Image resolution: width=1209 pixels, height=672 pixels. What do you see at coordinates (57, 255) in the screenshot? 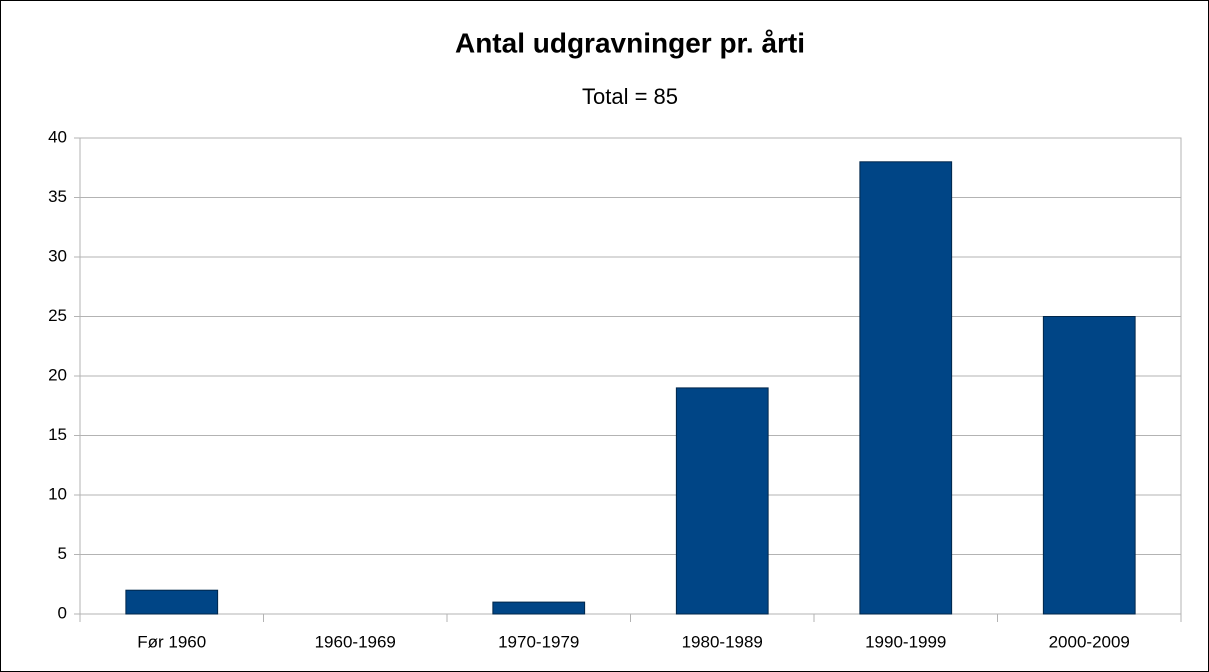
I see `y-tick-label: 30` at bounding box center [57, 255].